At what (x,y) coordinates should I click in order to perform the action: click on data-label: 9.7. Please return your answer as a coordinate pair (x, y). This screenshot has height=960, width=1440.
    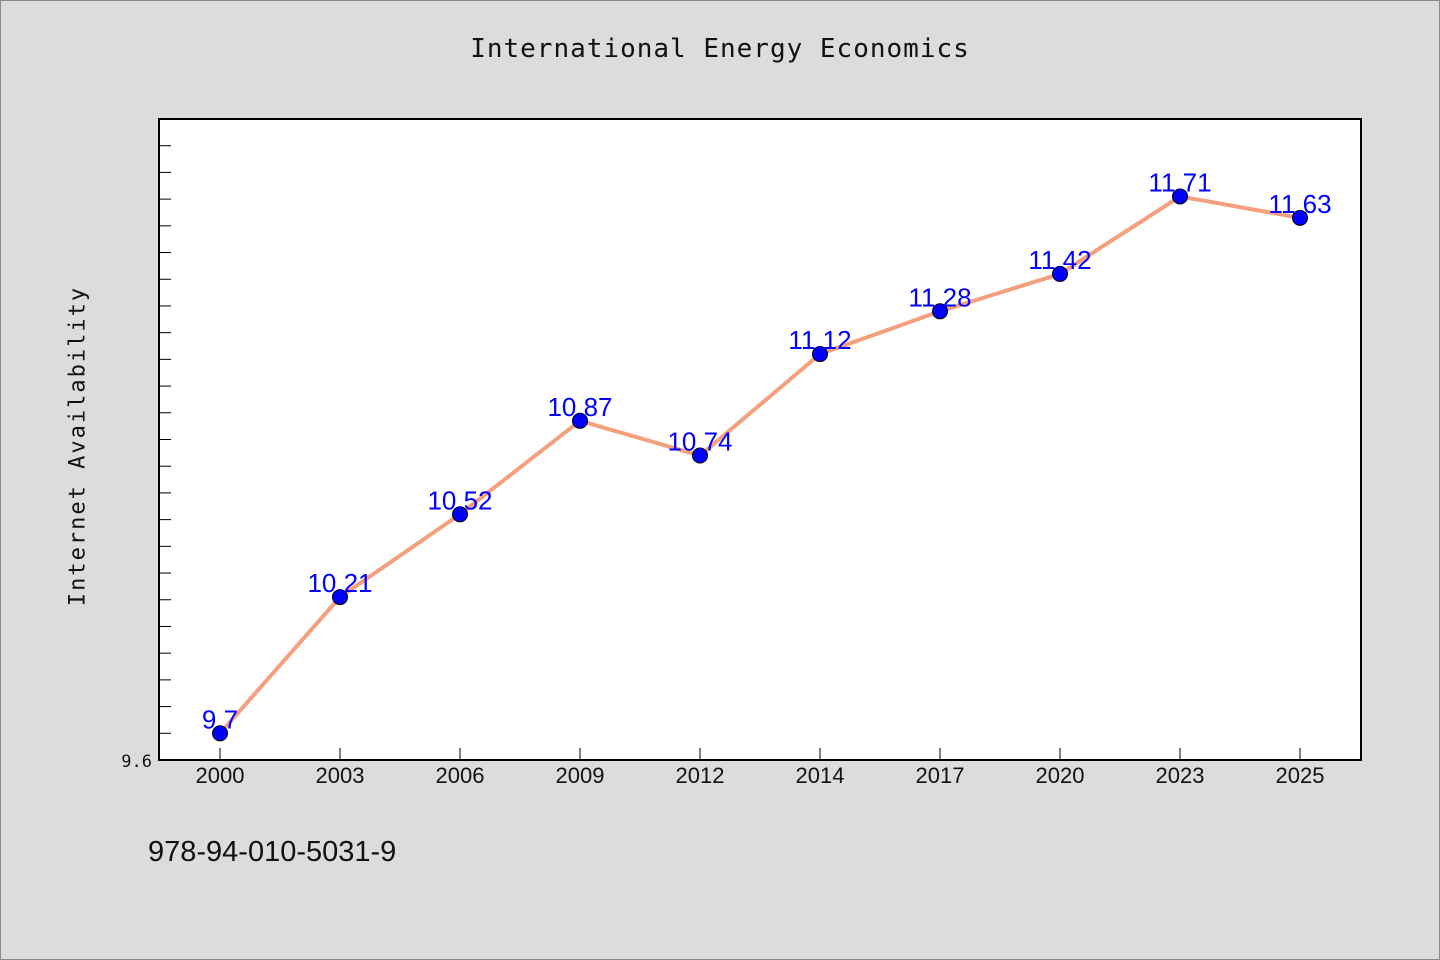
    Looking at the image, I should click on (220, 719).